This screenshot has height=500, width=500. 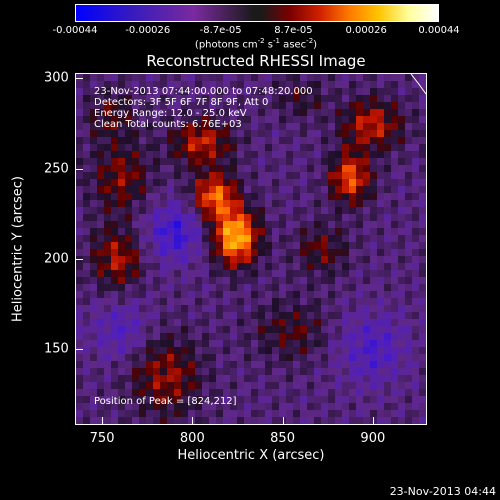 I want to click on colorbar-tick-label: 0.00026, so click(x=366, y=30).